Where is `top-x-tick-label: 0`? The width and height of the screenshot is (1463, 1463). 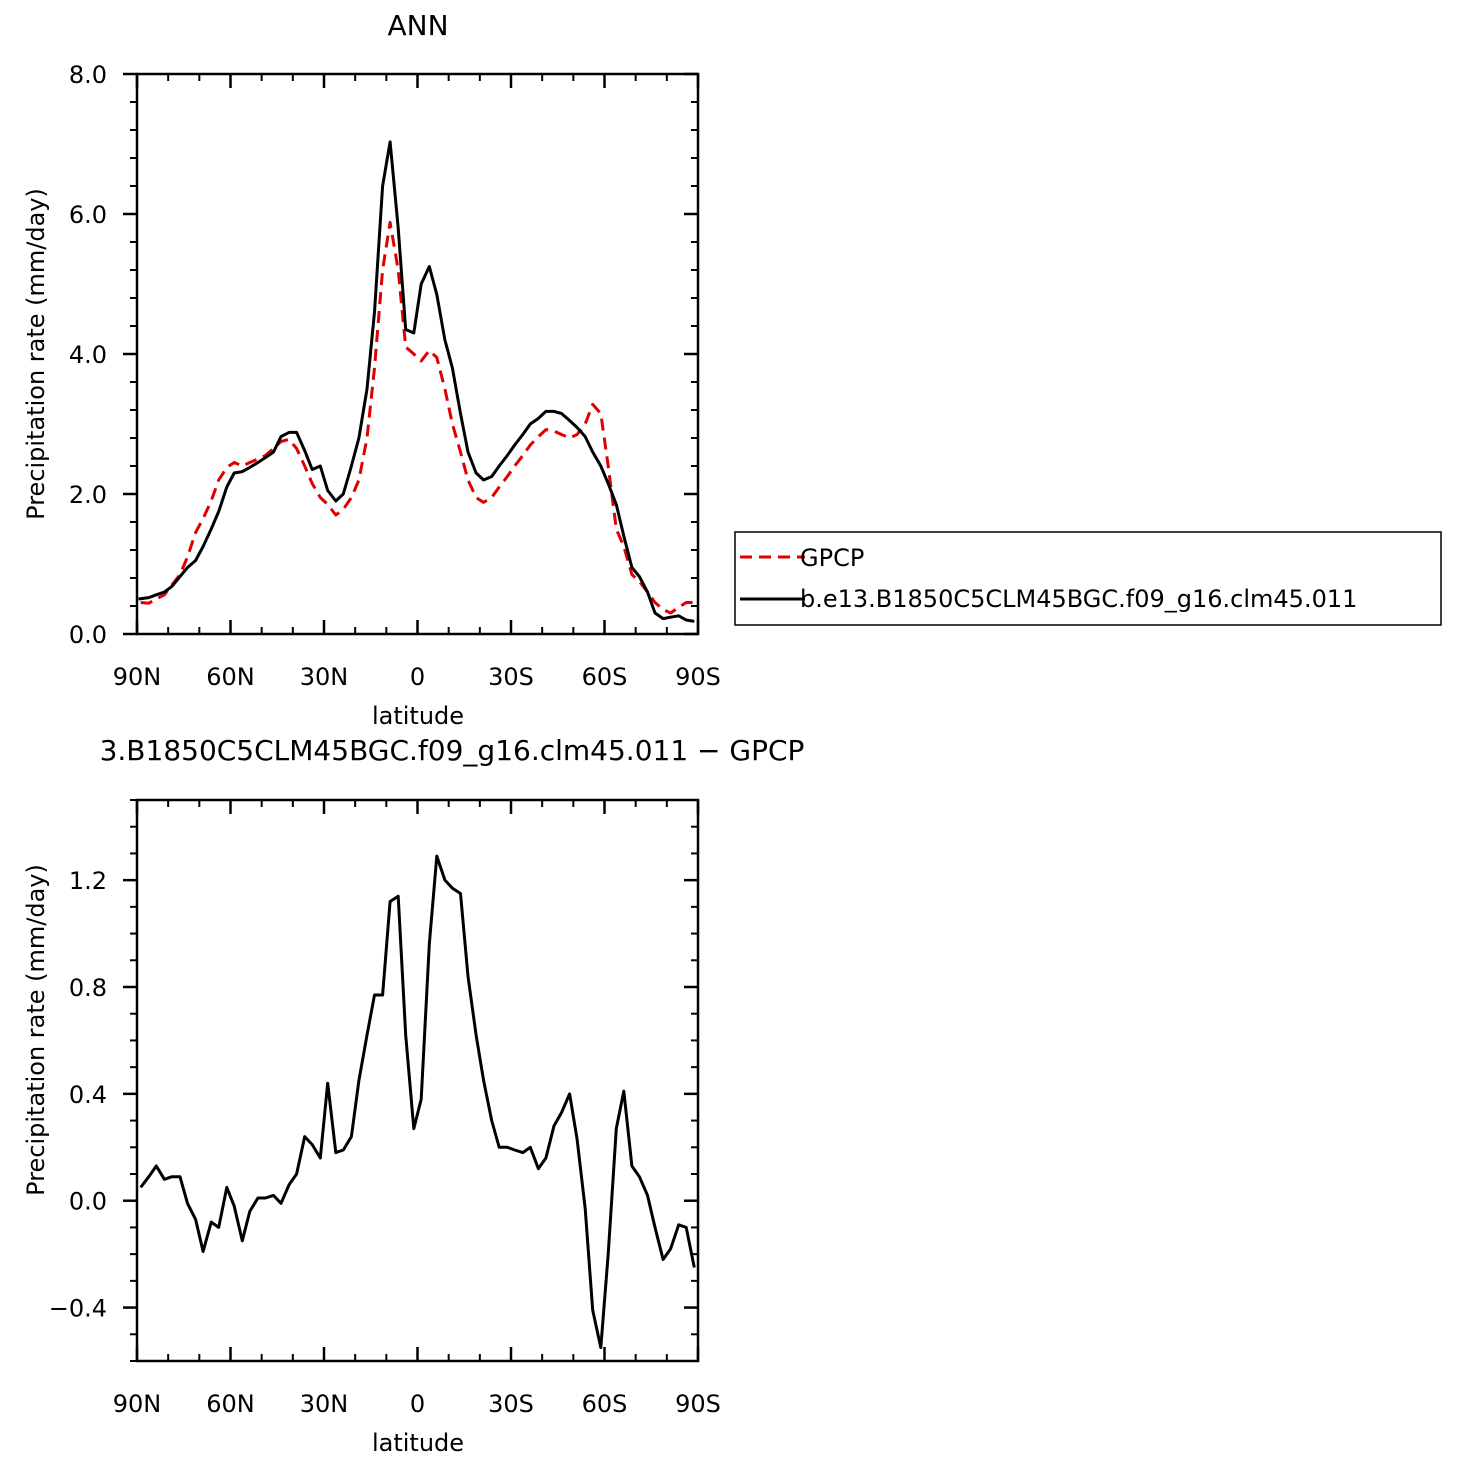 top-x-tick-label: 0 is located at coordinates (417, 677).